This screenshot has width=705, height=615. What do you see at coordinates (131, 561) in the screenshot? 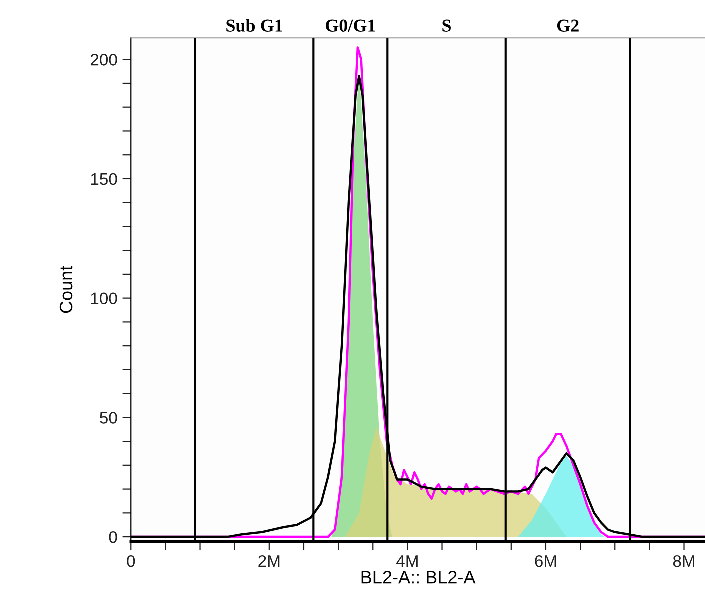
I see `x-tick-label: 0` at bounding box center [131, 561].